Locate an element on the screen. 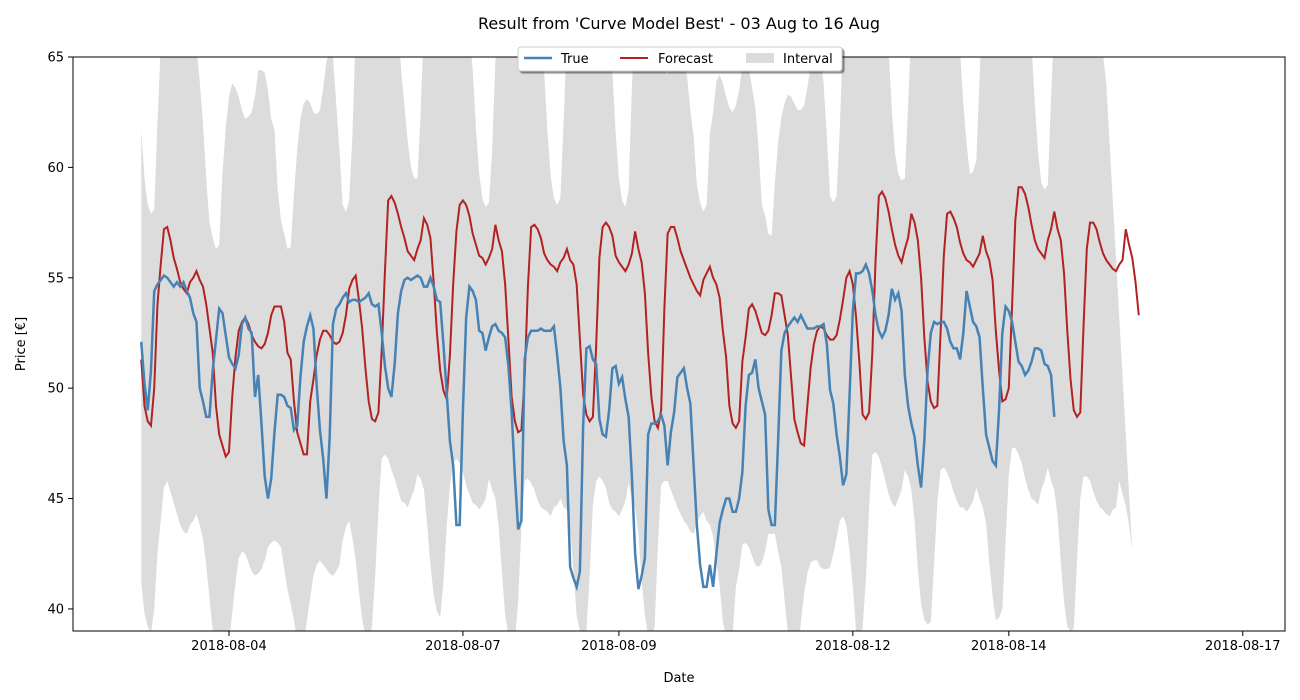  legend: True Forecast Interval is located at coordinates (680, 59).